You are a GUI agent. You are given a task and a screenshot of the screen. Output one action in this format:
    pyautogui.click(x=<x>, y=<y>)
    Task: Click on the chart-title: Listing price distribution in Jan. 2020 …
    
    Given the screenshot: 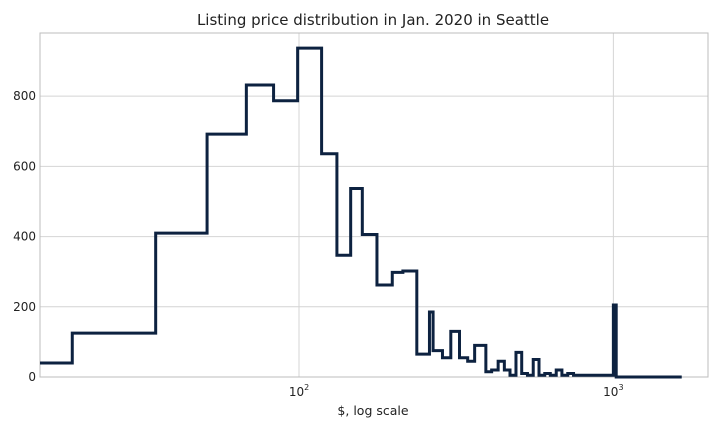 What is the action you would take?
    pyautogui.click(x=373, y=20)
    